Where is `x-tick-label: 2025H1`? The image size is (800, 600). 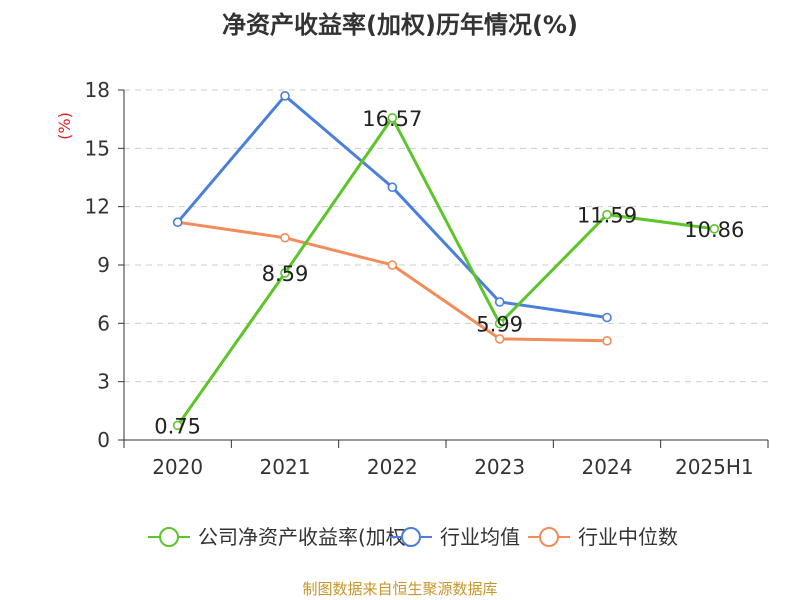
x-tick-label: 2025H1 is located at coordinates (714, 467).